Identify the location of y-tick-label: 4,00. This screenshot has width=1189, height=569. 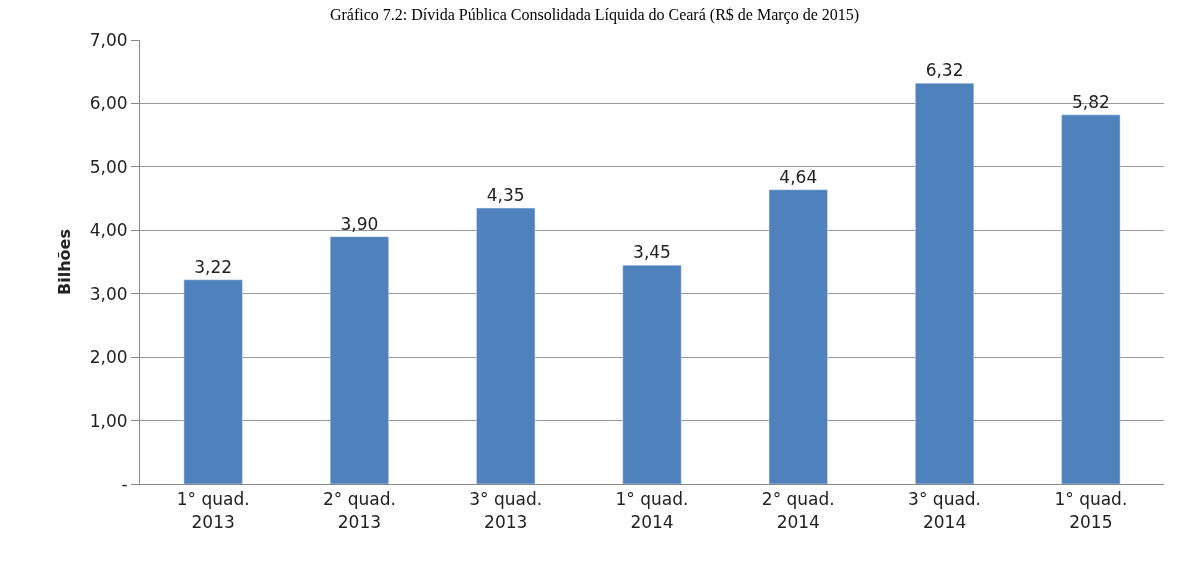
(108, 230).